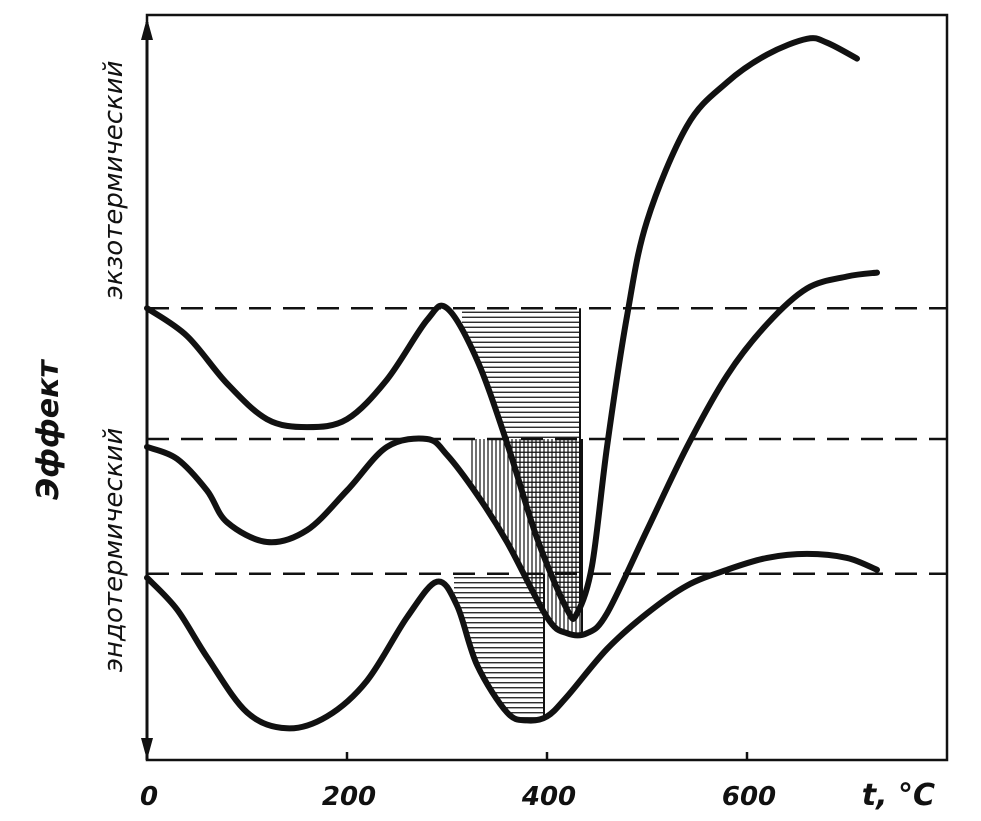 The height and width of the screenshot is (821, 981). What do you see at coordinates (147, 29) in the screenshot?
I see `y-axis-arrow-up` at bounding box center [147, 29].